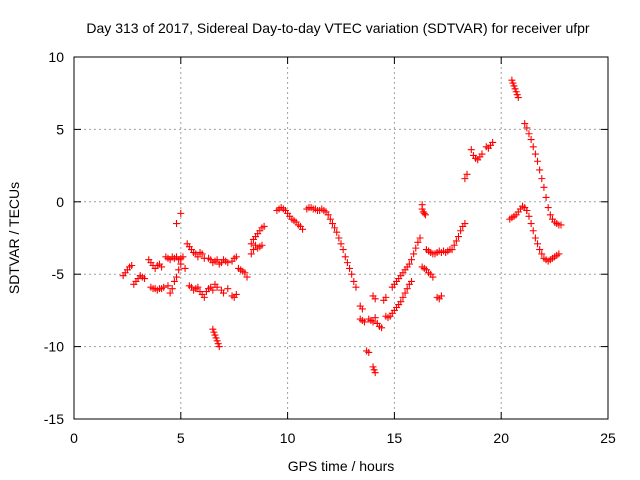  What do you see at coordinates (14, 238) in the screenshot?
I see `y-axis-label: SDTVAR / TECUs` at bounding box center [14, 238].